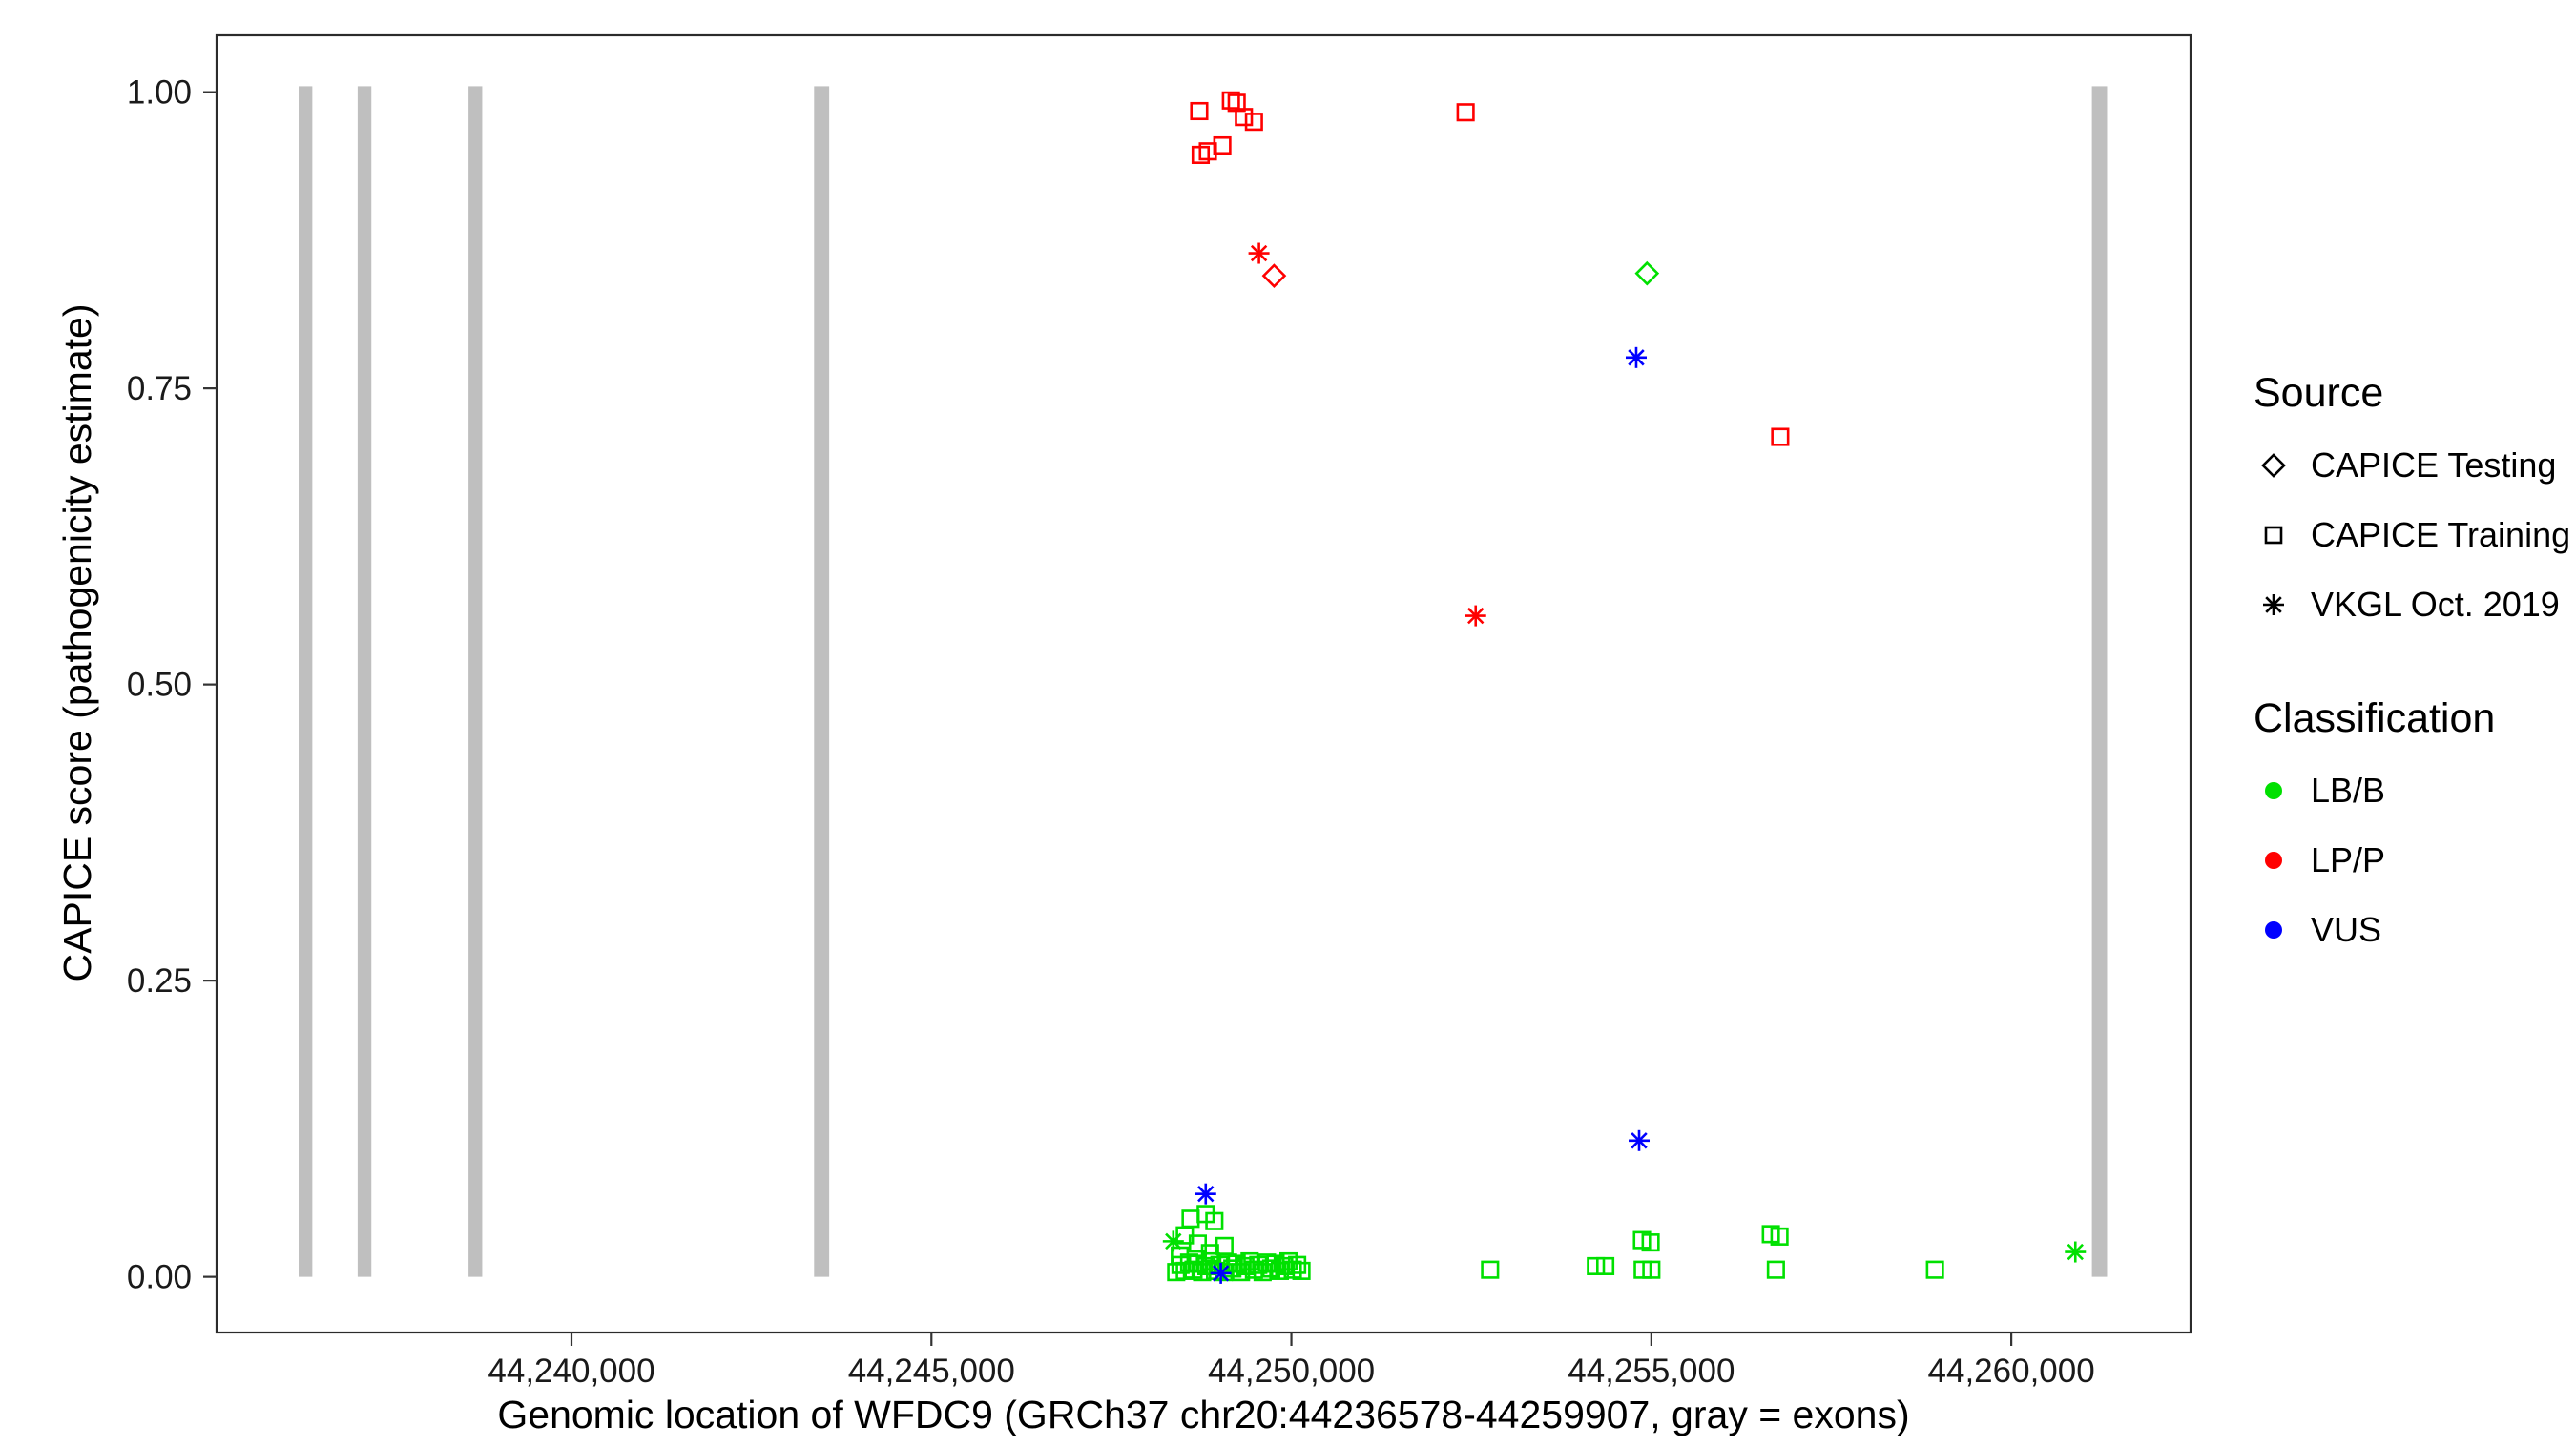 The image size is (2576, 1446). Describe the element at coordinates (1367, 434) in the screenshot. I see `series-LPP-asterisk` at that location.